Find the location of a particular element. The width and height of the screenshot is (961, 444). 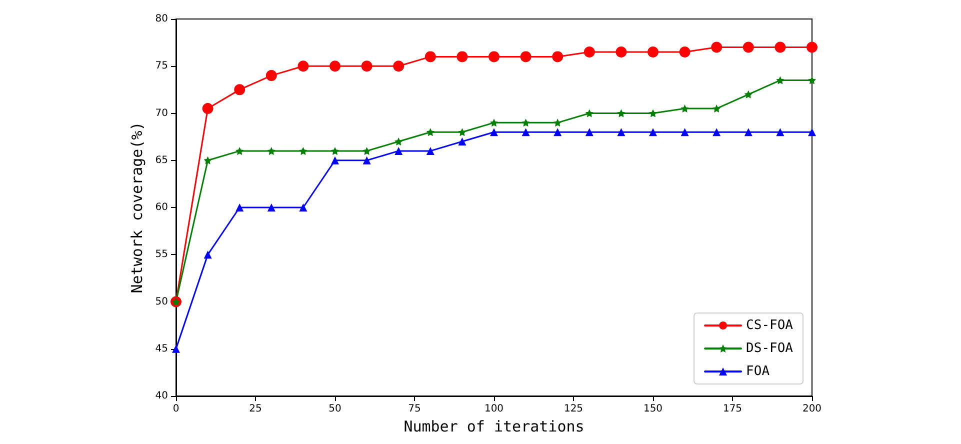

y-tick-label: 40 is located at coordinates (161, 396).